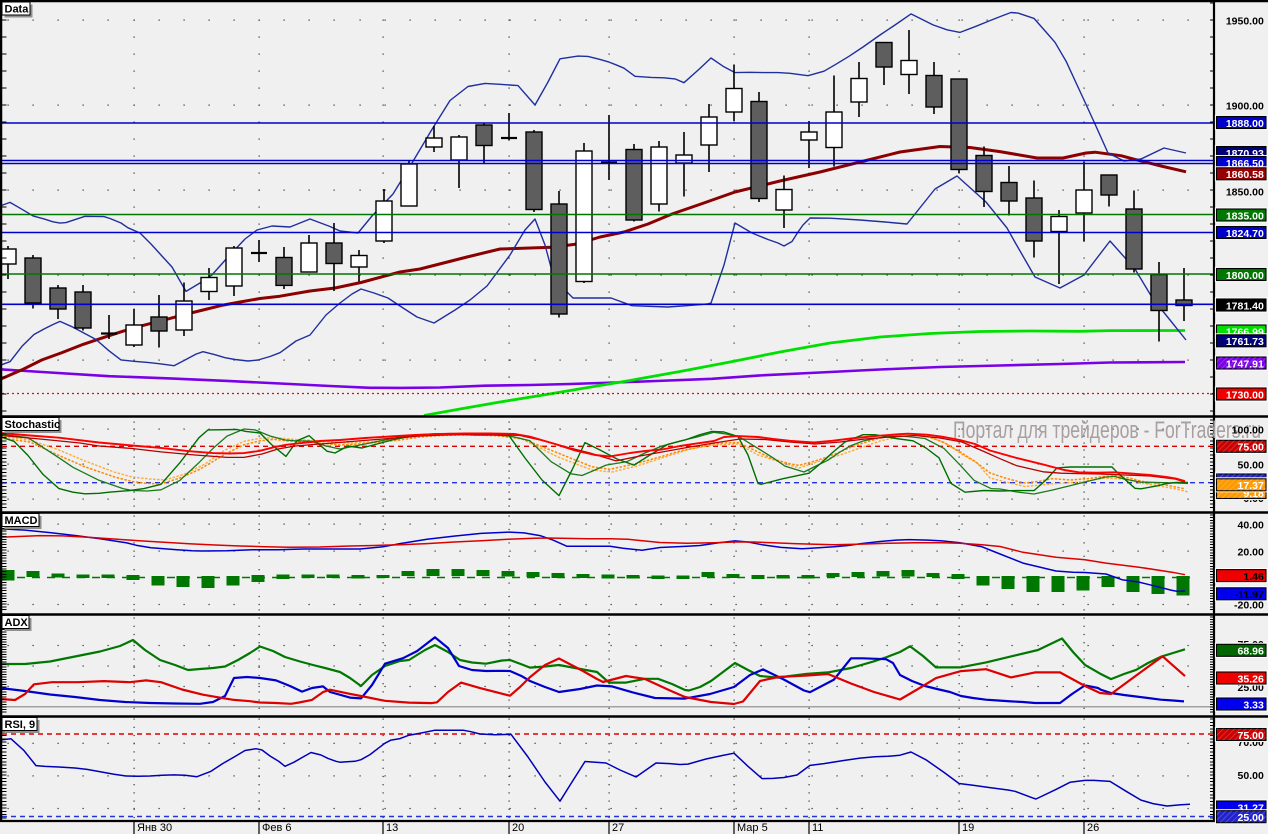  What do you see at coordinates (518, 828) in the screenshot?
I see `svg-text: 20` at bounding box center [518, 828].